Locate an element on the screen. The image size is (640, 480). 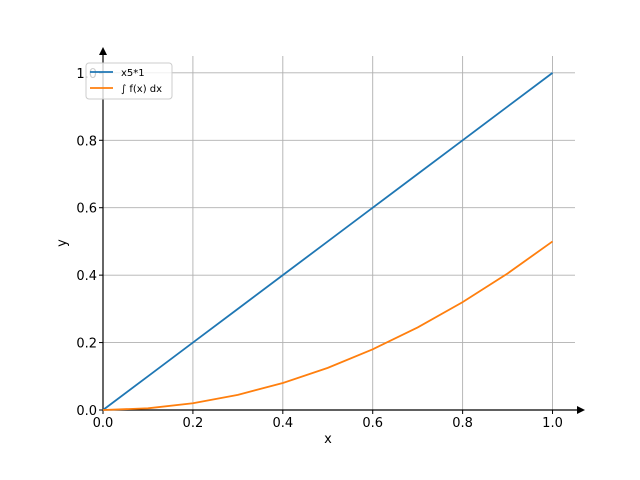
y-axis-title: y is located at coordinates (62, 243).